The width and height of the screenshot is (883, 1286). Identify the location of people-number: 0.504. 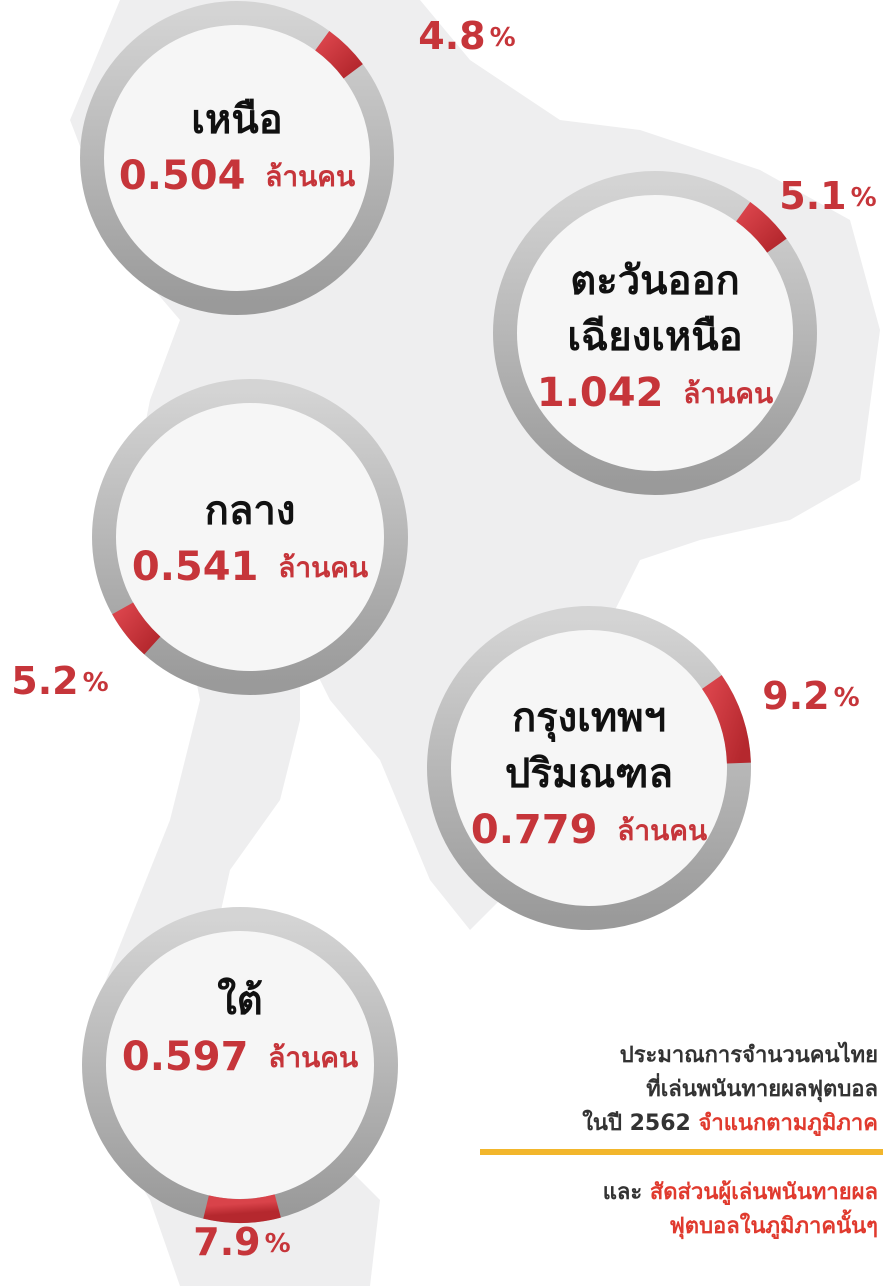
(182, 176).